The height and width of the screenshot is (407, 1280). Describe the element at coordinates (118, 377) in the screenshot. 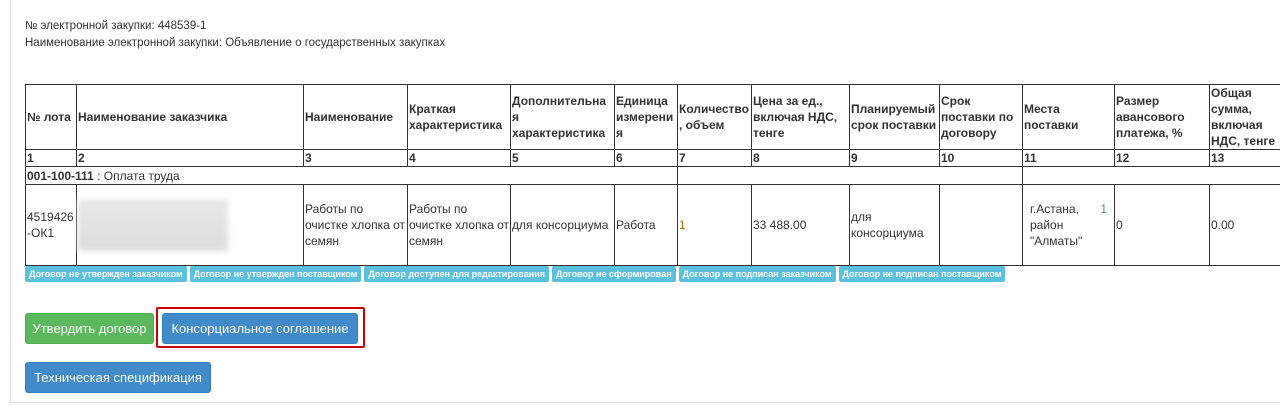

I see `technical-specification-button: Техническая спецификация` at that location.